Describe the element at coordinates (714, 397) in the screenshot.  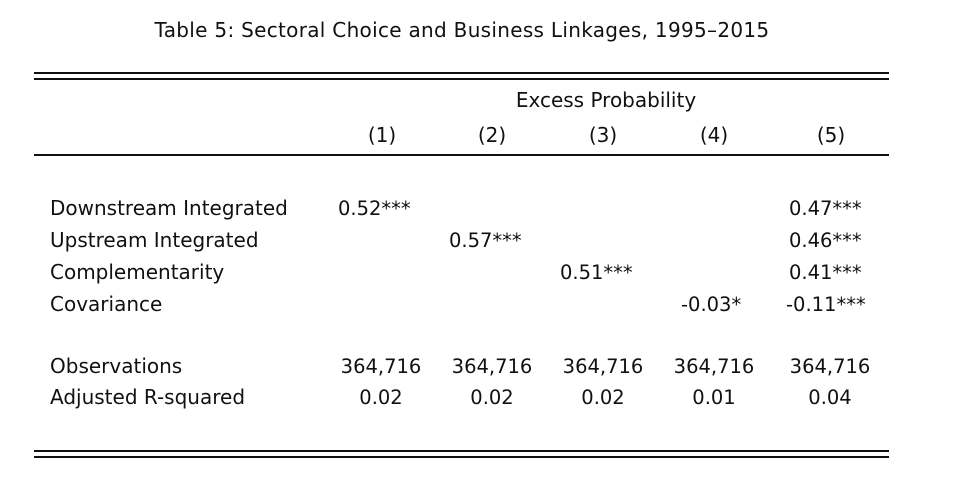
I see `table-cell: 0.01` at that location.